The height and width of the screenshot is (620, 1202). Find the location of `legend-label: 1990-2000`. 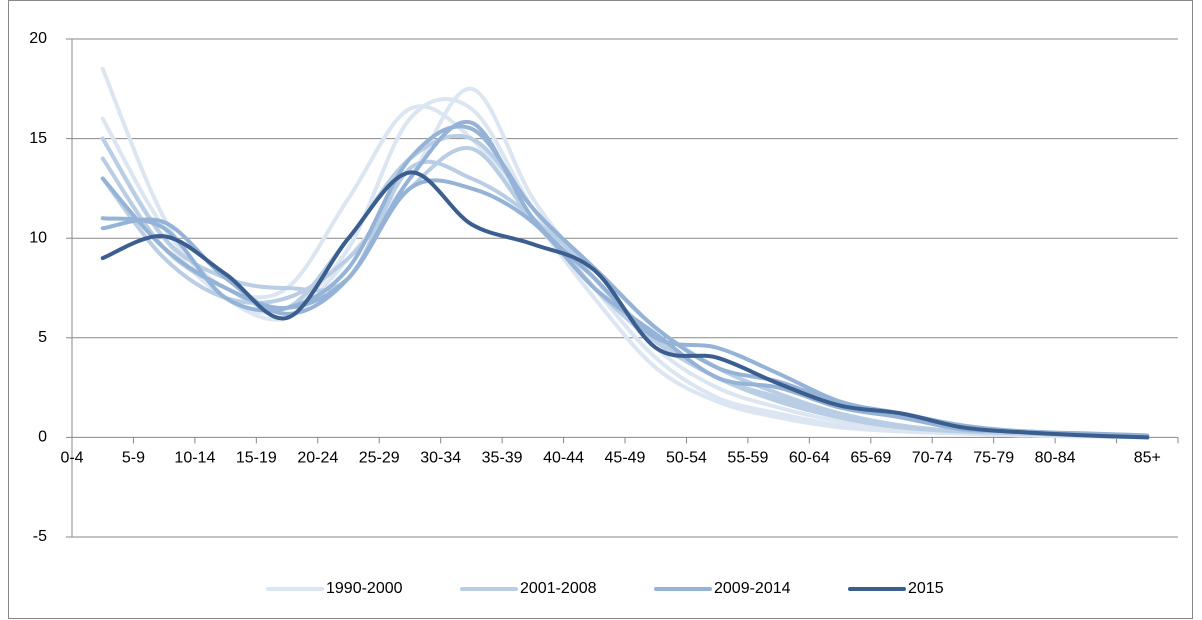

legend-label: 1990-2000 is located at coordinates (364, 588).